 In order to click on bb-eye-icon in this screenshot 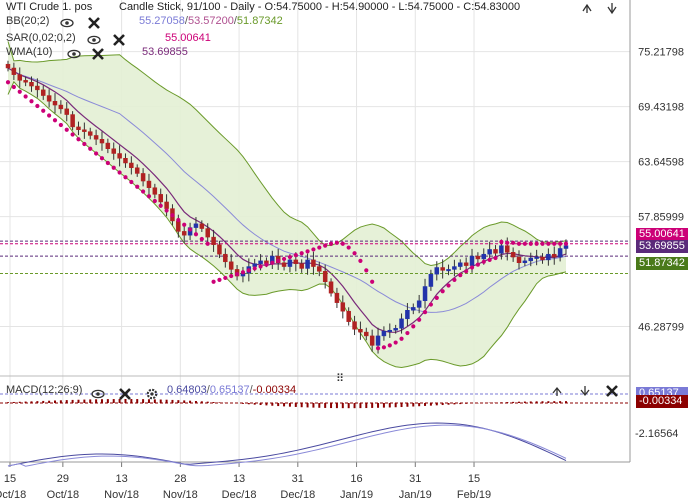, I will do `click(67, 23)`.